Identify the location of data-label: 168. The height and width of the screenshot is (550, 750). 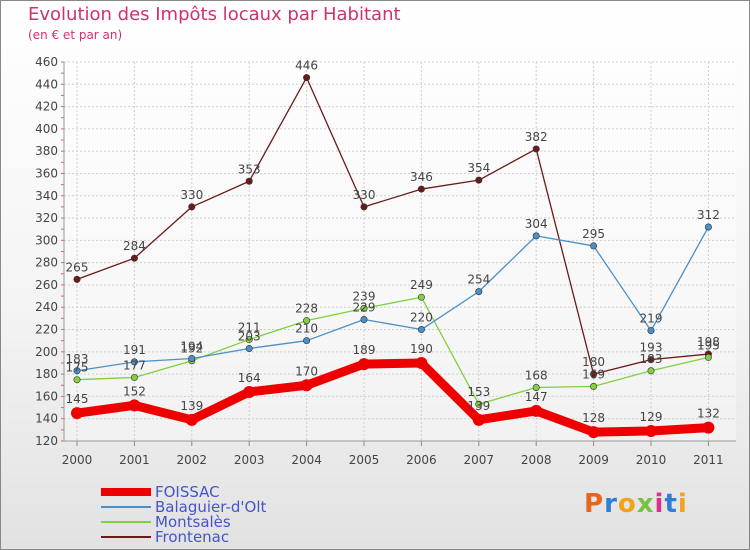
(536, 375).